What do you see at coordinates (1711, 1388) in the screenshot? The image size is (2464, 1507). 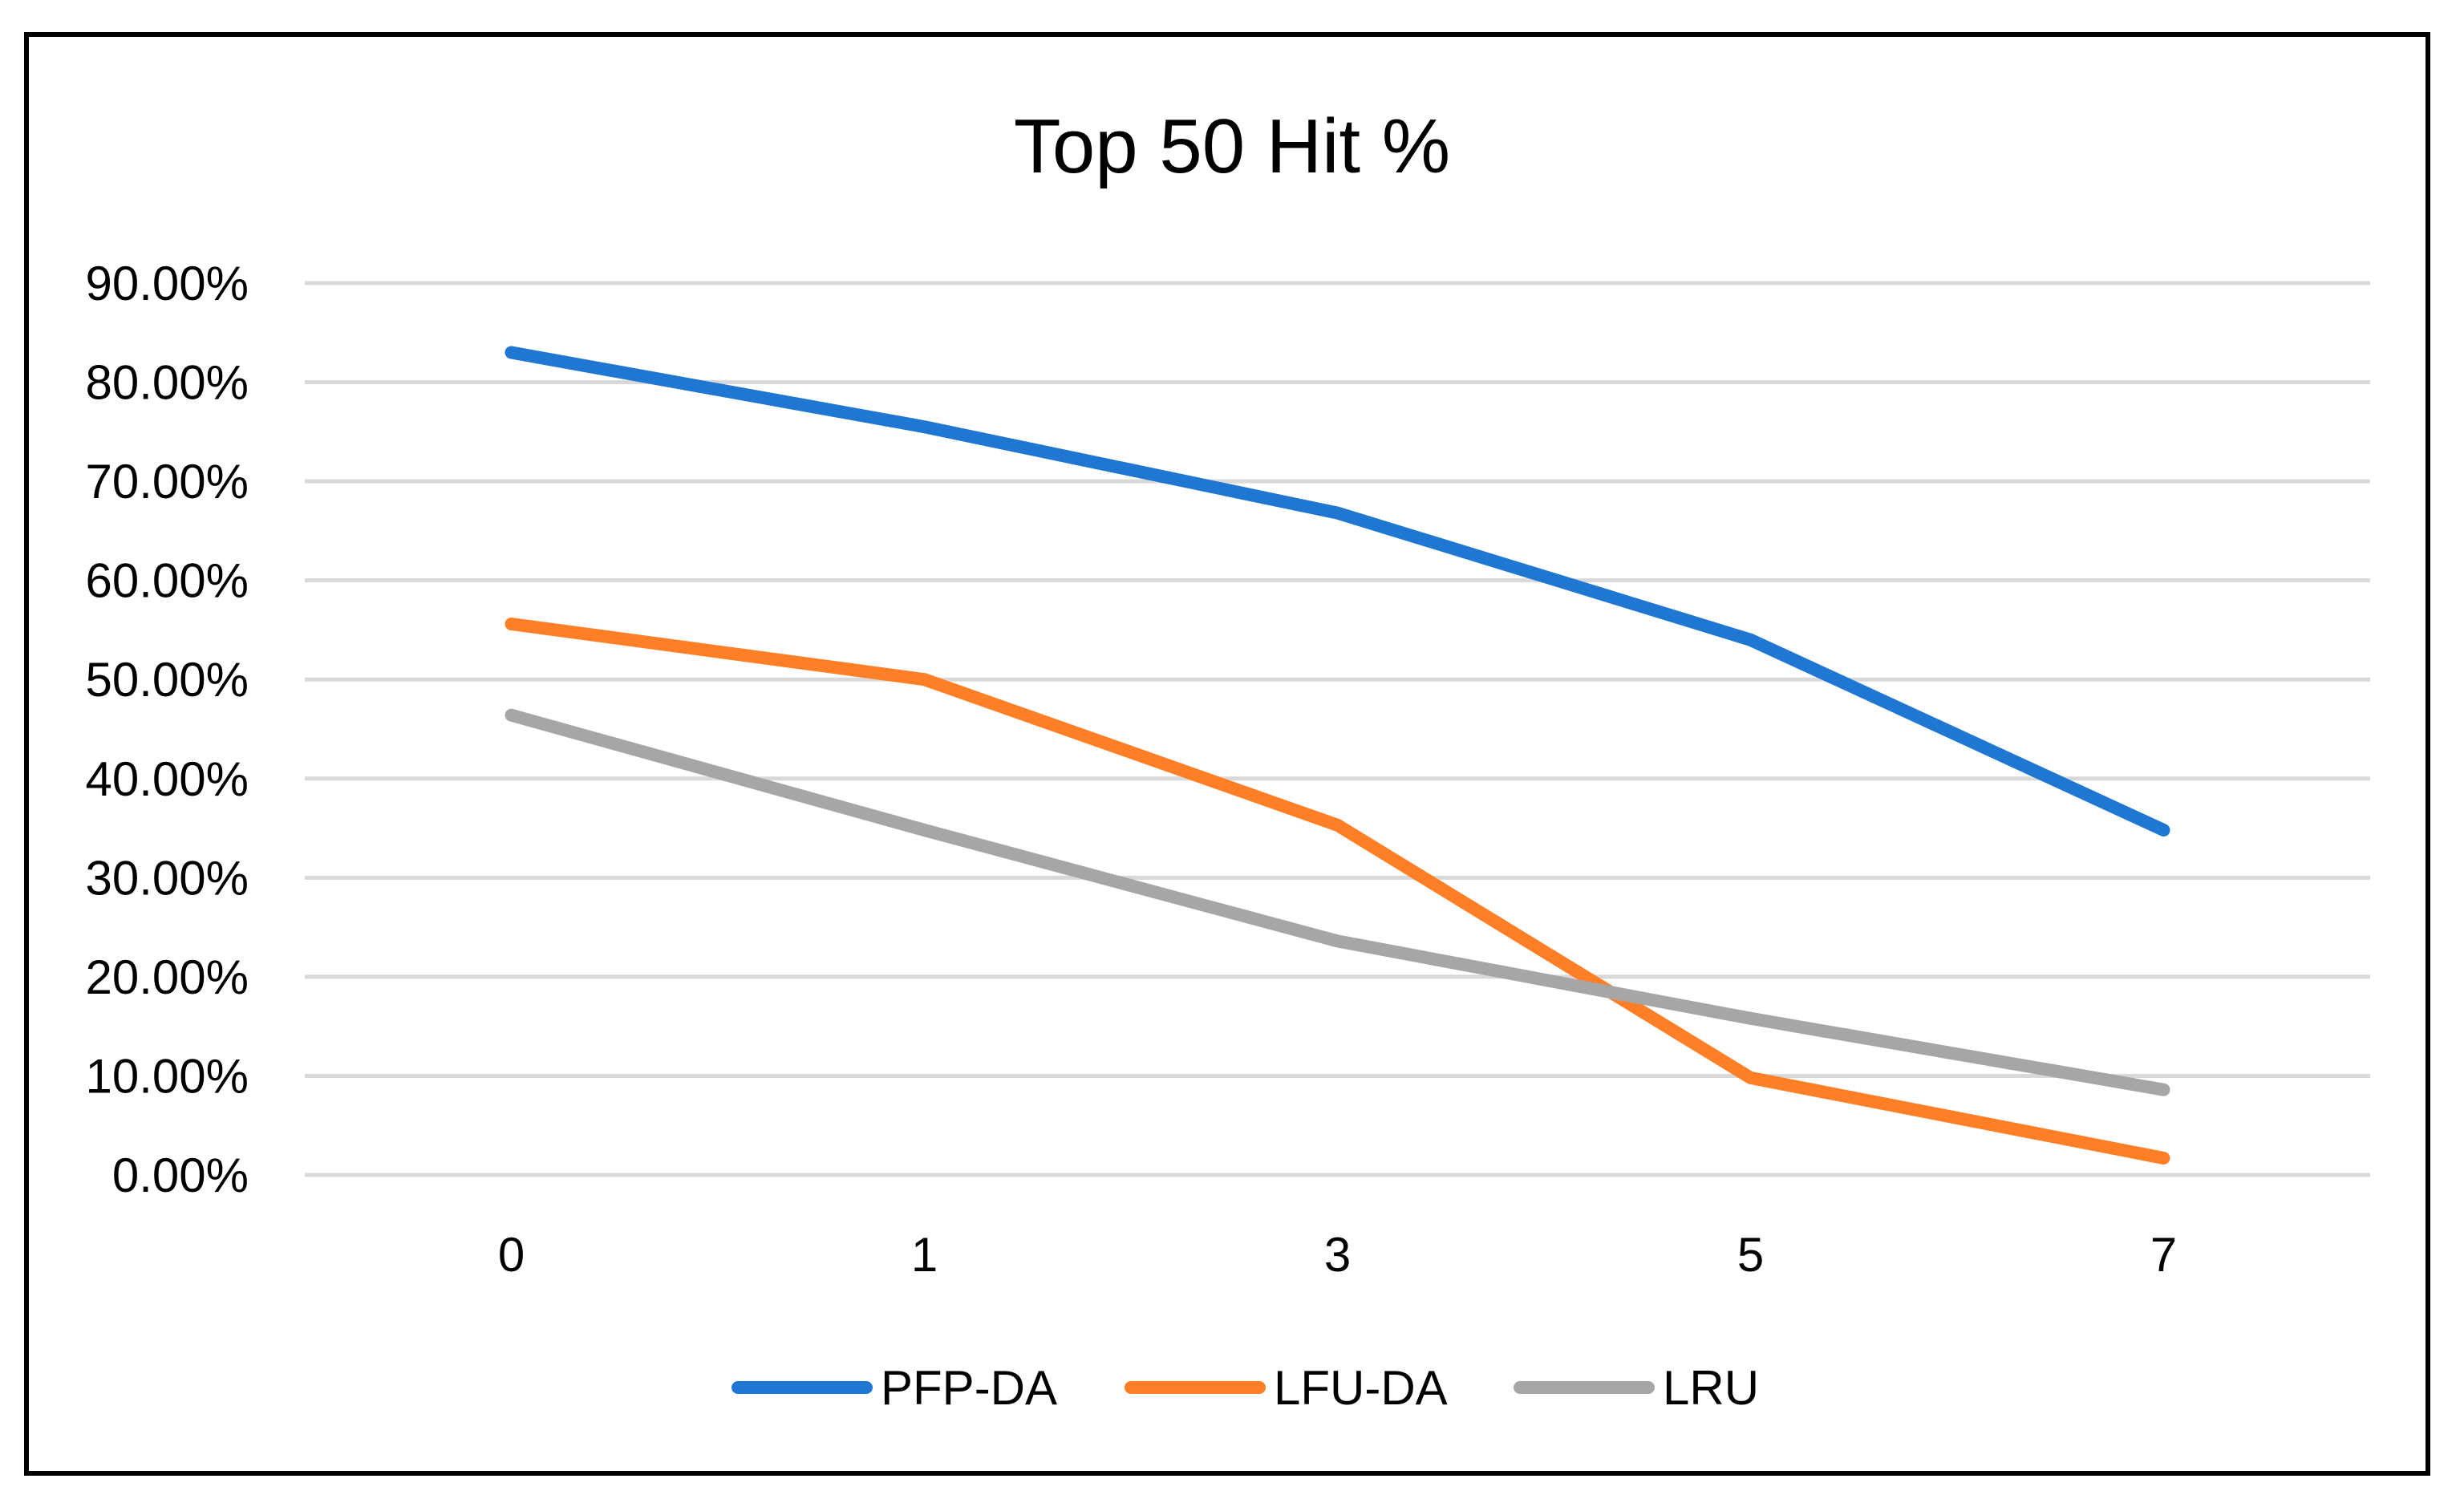 I see `legend-label-lru: LRU` at bounding box center [1711, 1388].